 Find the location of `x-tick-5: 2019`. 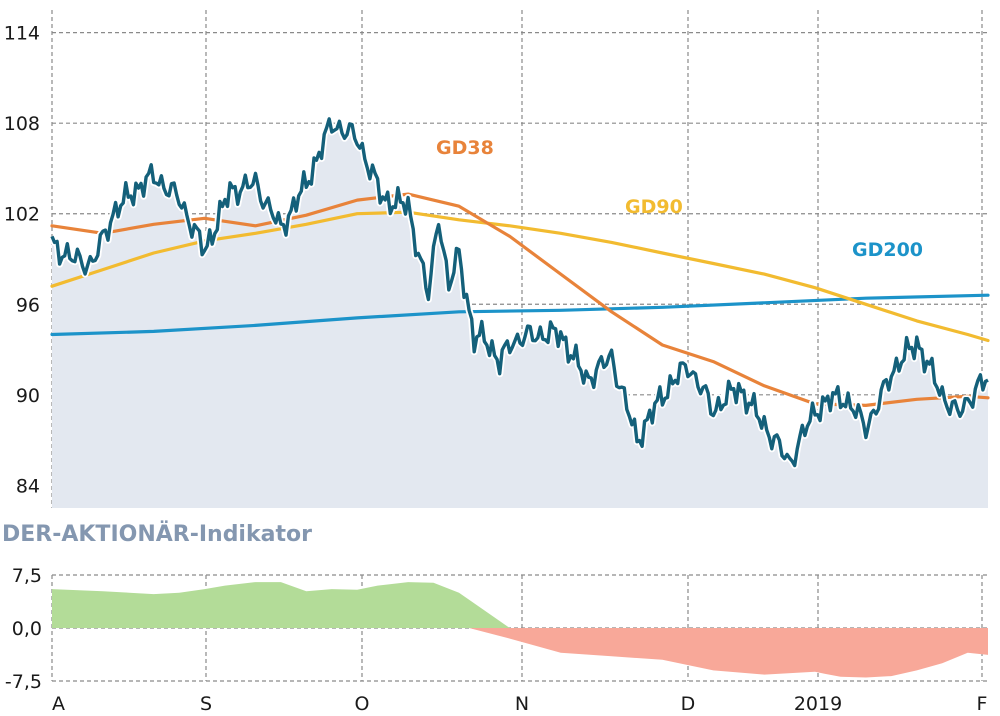

x-tick-5: 2019 is located at coordinates (818, 704).